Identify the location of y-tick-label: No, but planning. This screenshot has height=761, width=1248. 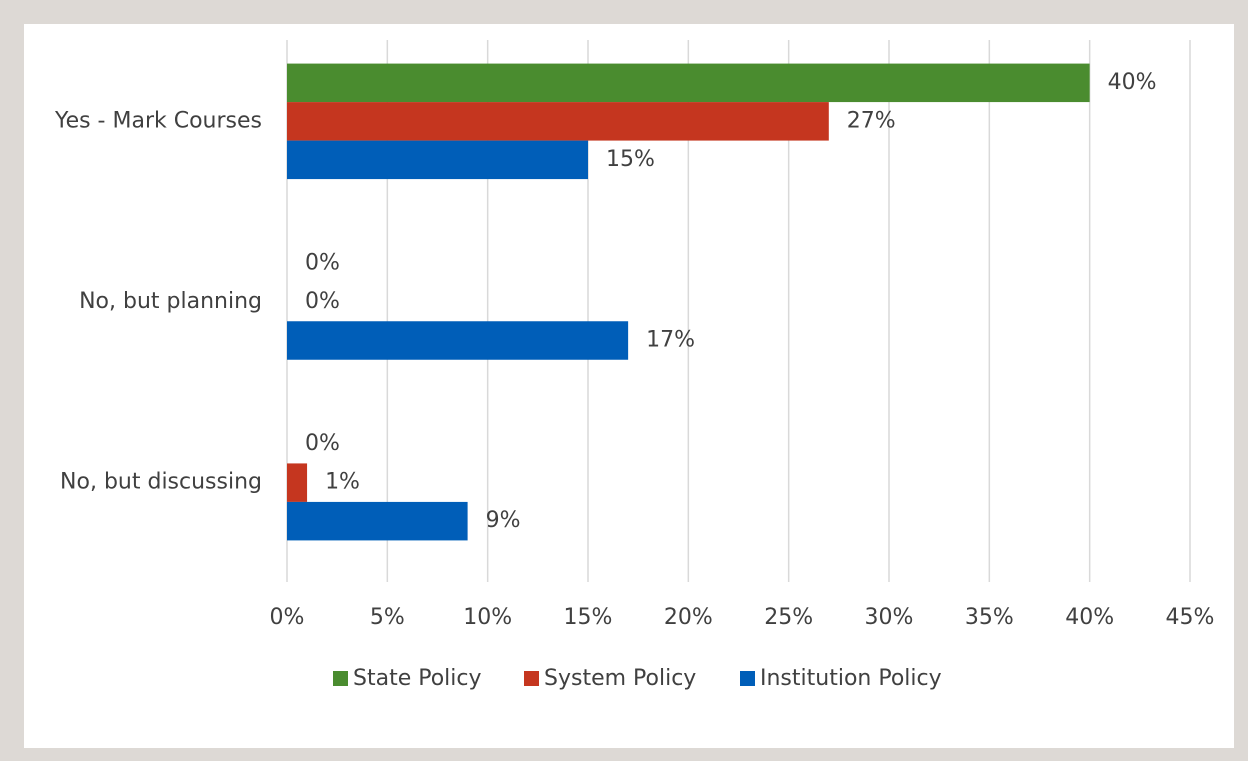
(170, 301).